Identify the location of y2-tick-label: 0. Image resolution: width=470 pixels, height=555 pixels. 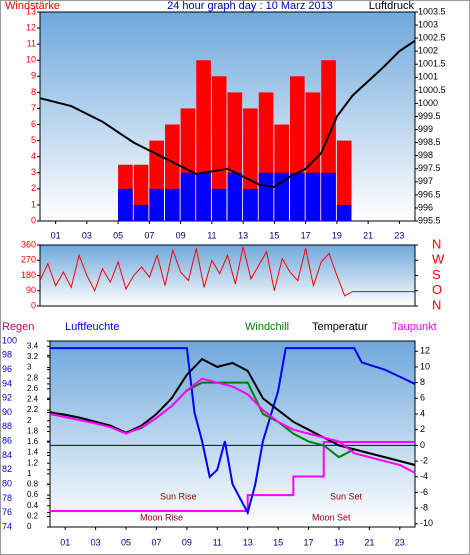
(422, 445).